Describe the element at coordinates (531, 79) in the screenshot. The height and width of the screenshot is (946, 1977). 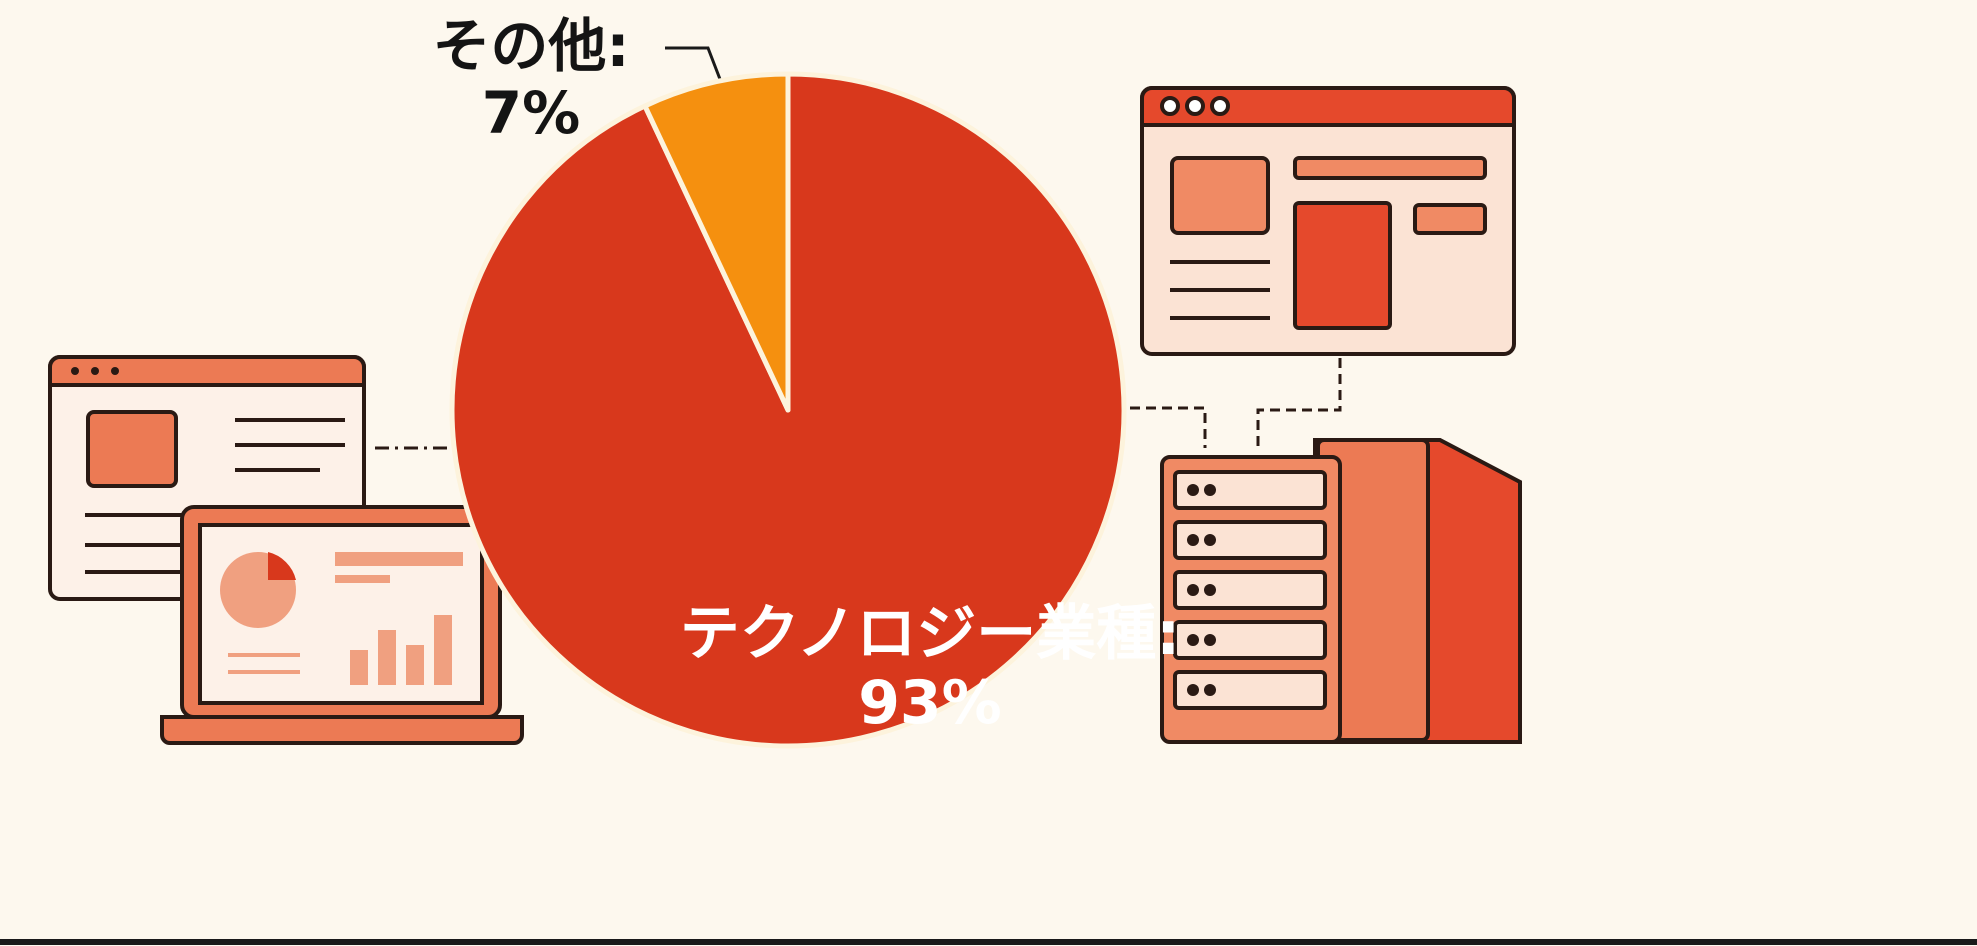
I see `slice-label: その他: 7%` at that location.